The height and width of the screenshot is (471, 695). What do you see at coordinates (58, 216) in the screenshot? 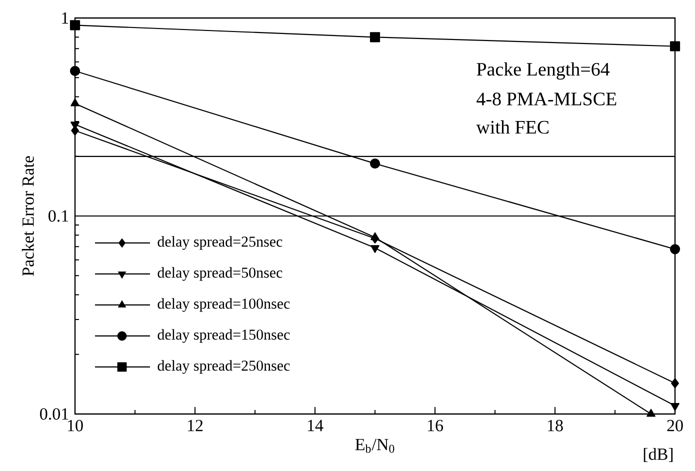
I see `y-tick-label: 0.1` at bounding box center [58, 216].